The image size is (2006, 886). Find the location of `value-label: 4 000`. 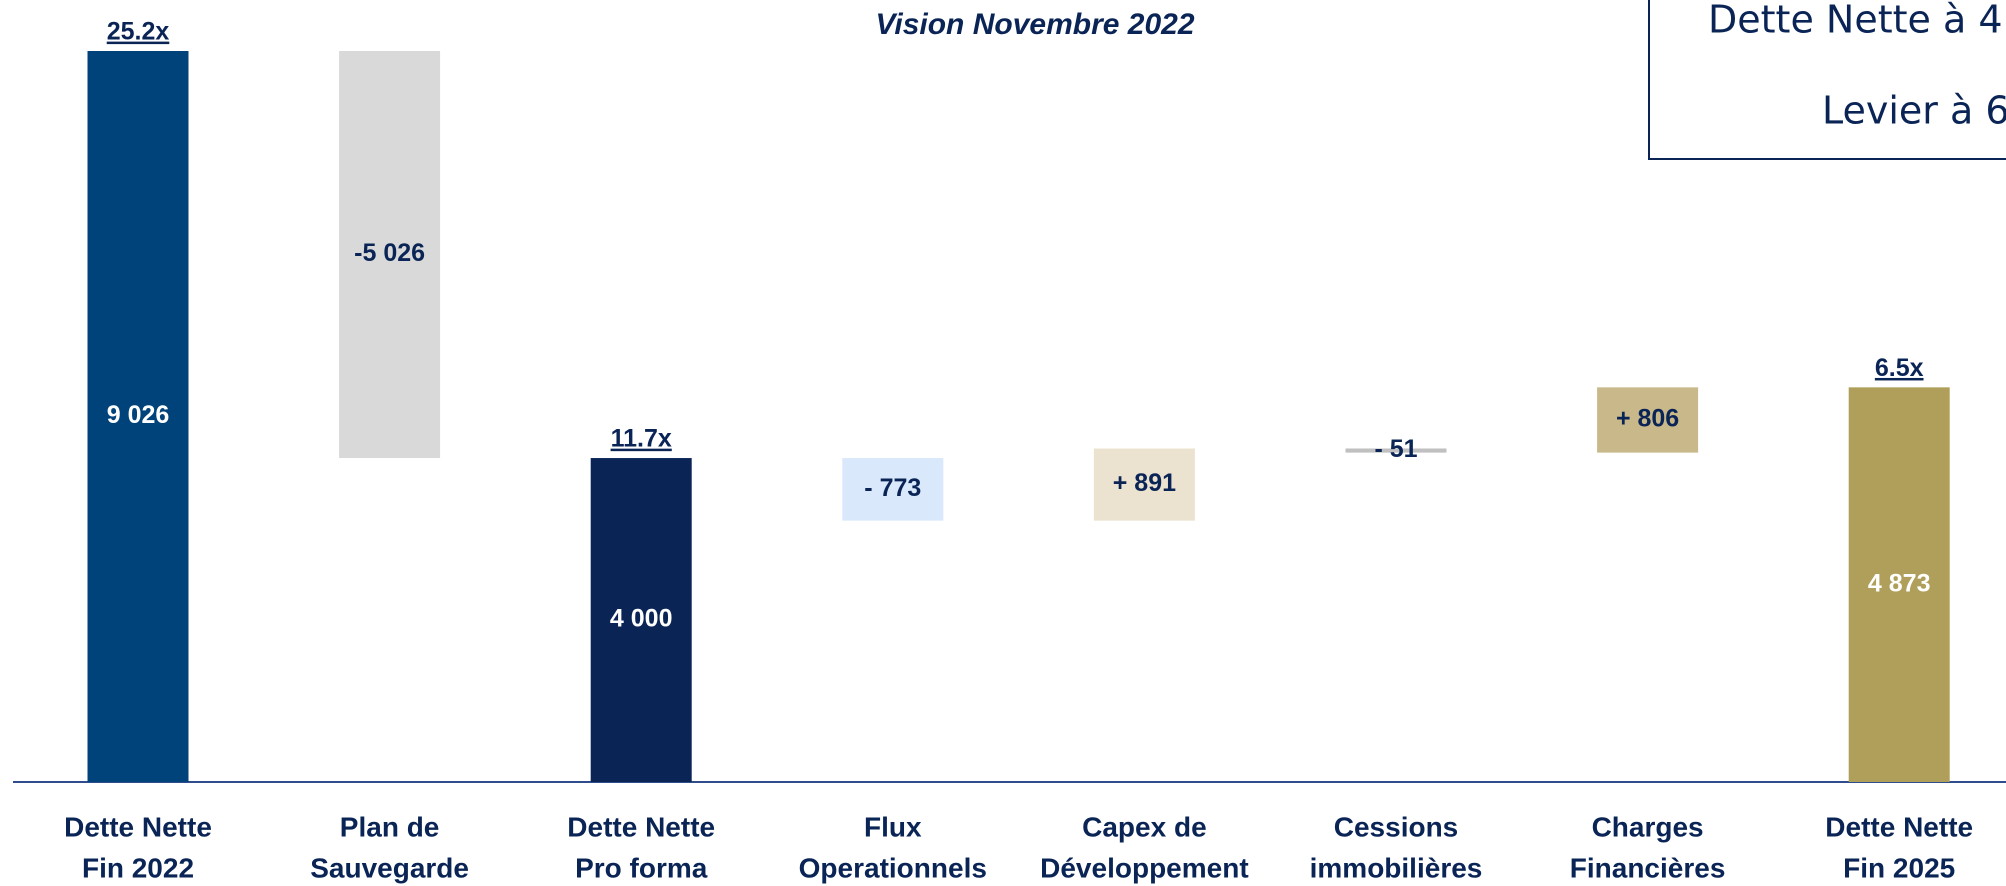

value-label: 4 000 is located at coordinates (641, 619).